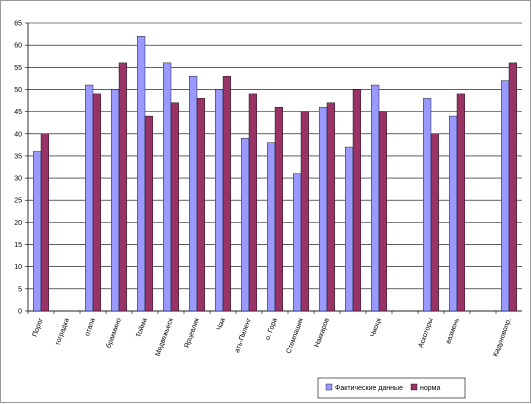 Image resolution: width=532 pixels, height=404 pixels. I want to click on y-tick-label: 65, so click(18, 24).